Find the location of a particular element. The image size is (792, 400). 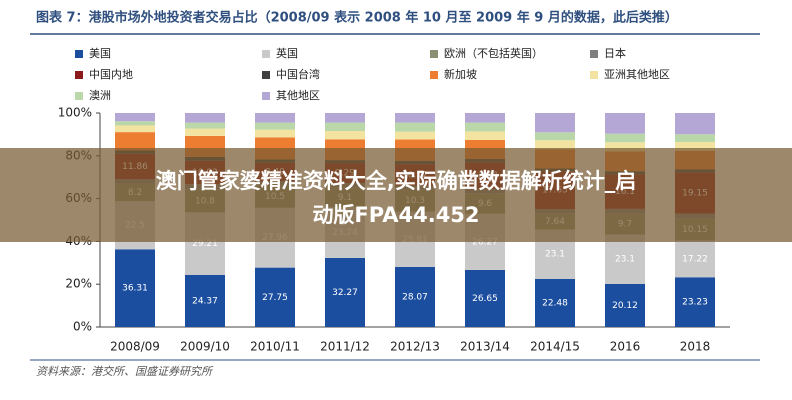

x-tick-label: 2011/12 is located at coordinates (345, 347).